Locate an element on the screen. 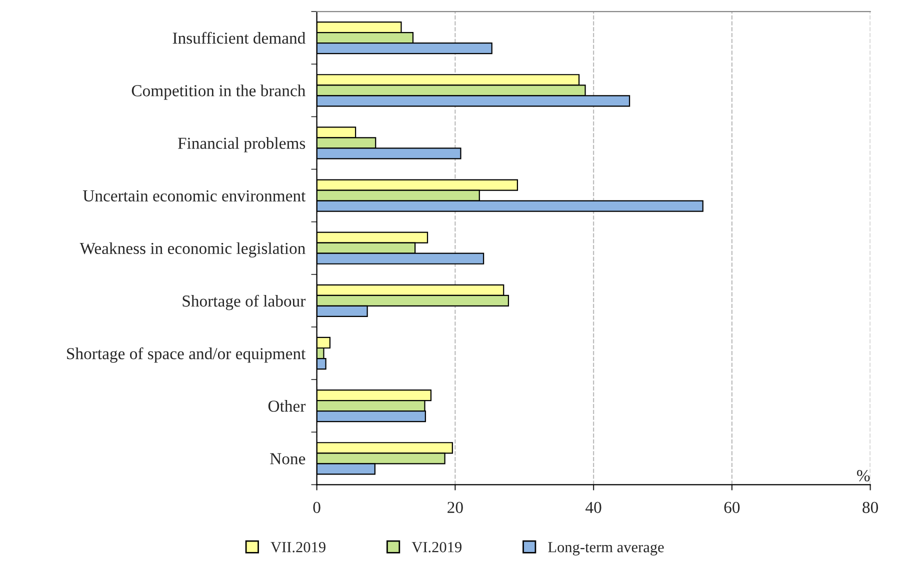 Image resolution: width=900 pixels, height=577 pixels. x-tick-label: 20 is located at coordinates (455, 508).